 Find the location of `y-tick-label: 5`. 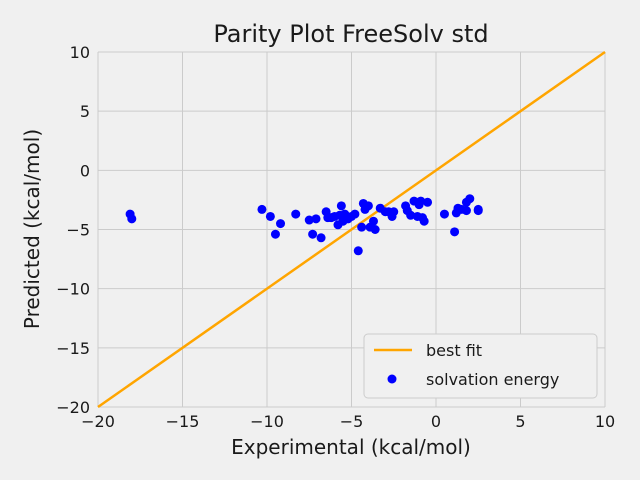

y-tick-label: 5 is located at coordinates (85, 111).